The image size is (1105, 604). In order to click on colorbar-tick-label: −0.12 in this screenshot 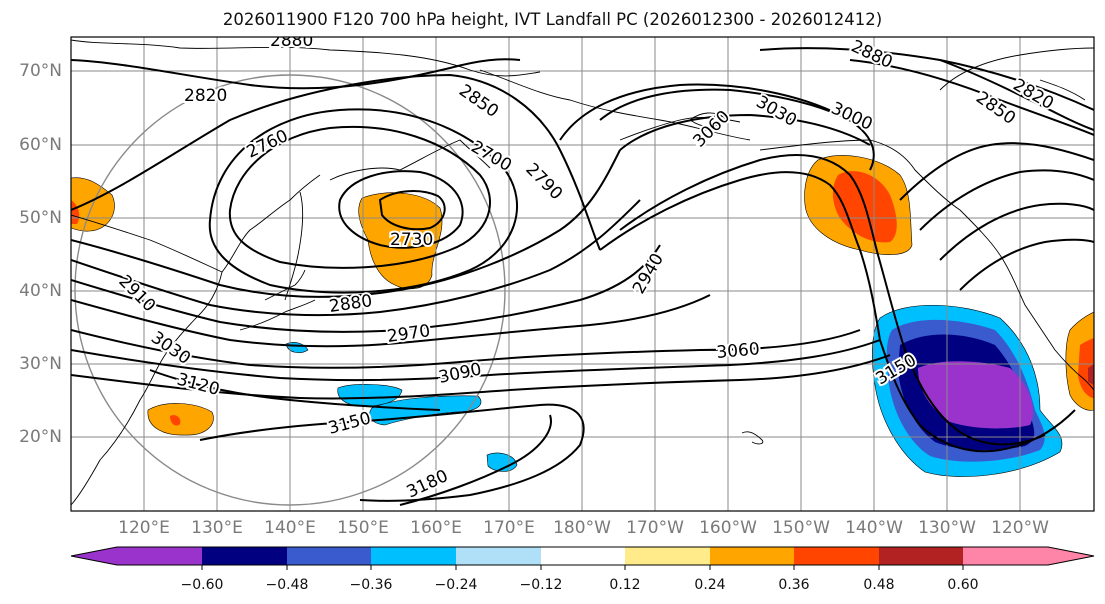, I will do `click(541, 585)`.